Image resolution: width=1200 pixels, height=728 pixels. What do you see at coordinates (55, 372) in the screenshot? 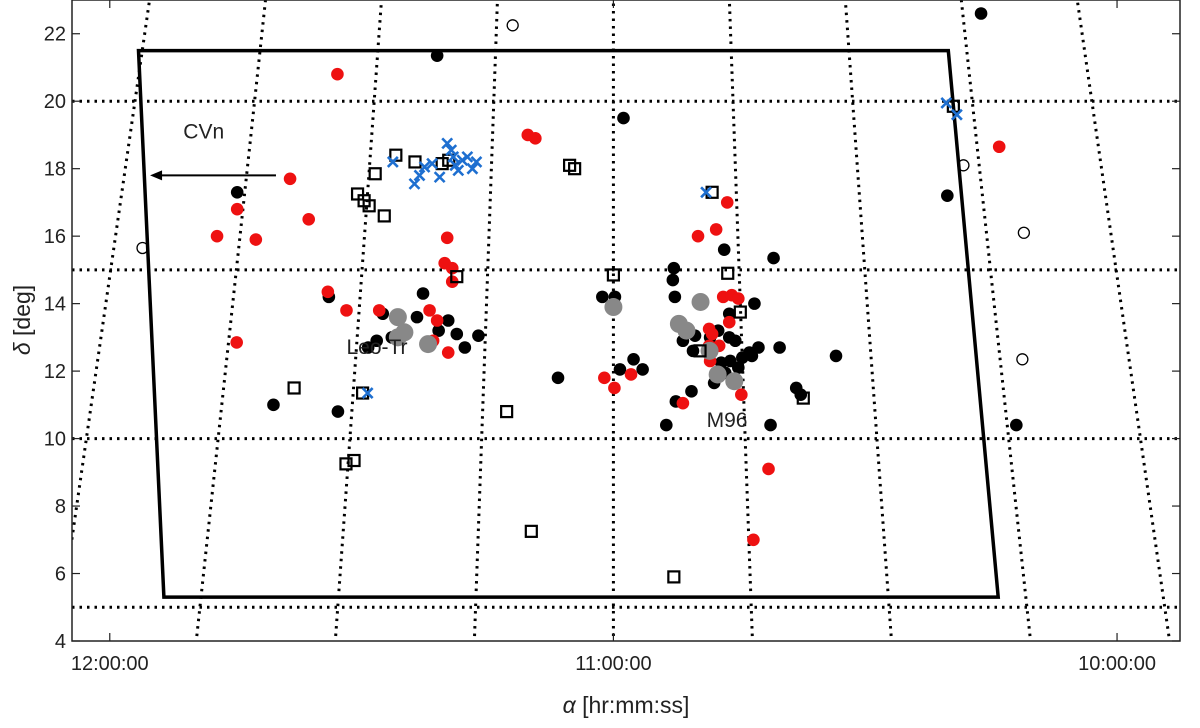
I see `y-tick-label: 12` at bounding box center [55, 372].